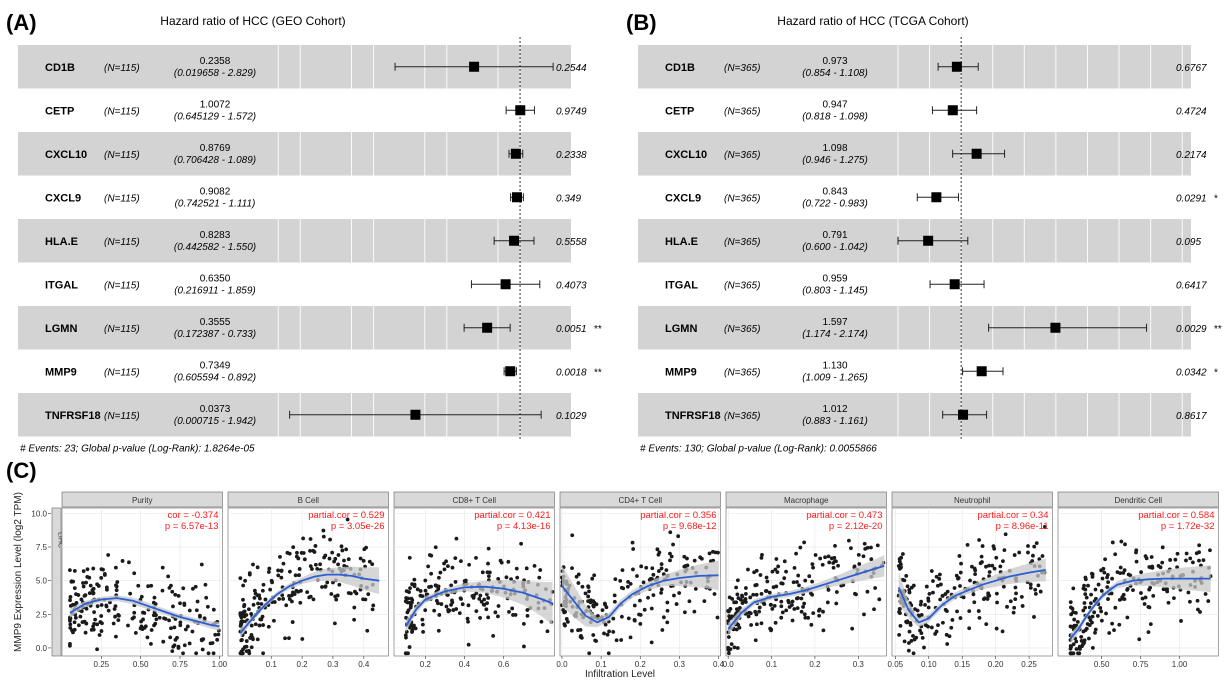 The height and width of the screenshot is (684, 1224). I want to click on forest-n-label: (N=365), so click(742, 242).